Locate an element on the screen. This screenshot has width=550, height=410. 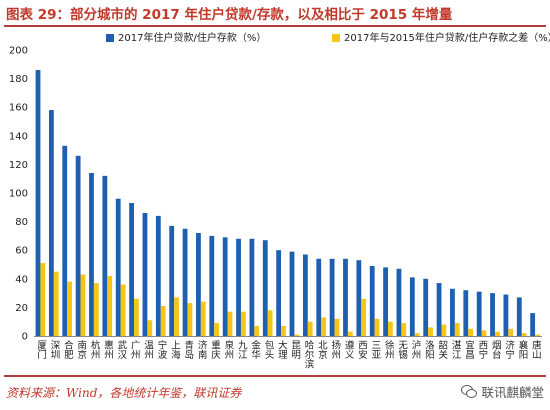
y-tick-label: 60 is located at coordinates (21, 251).